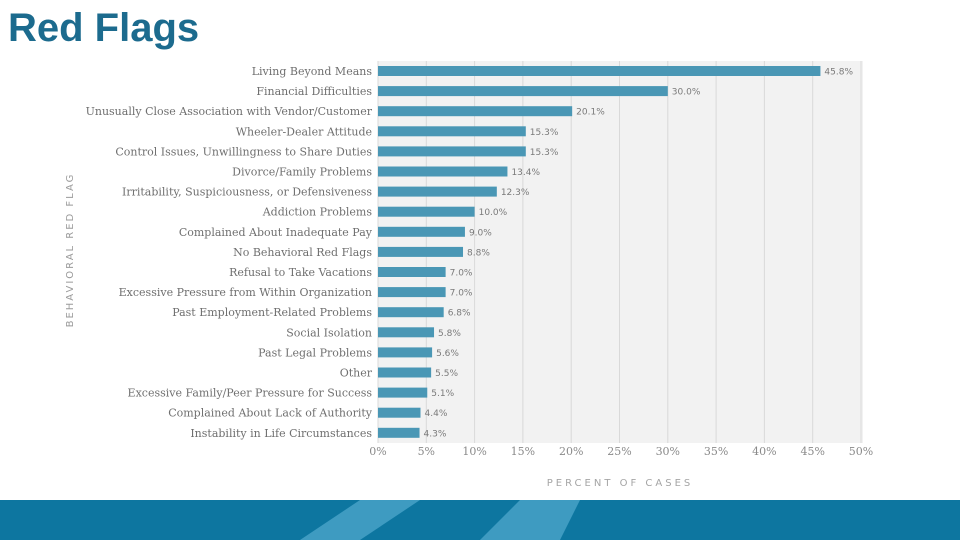 The image size is (960, 540). Describe the element at coordinates (436, 414) in the screenshot. I see `value-label: 4.4%` at that location.